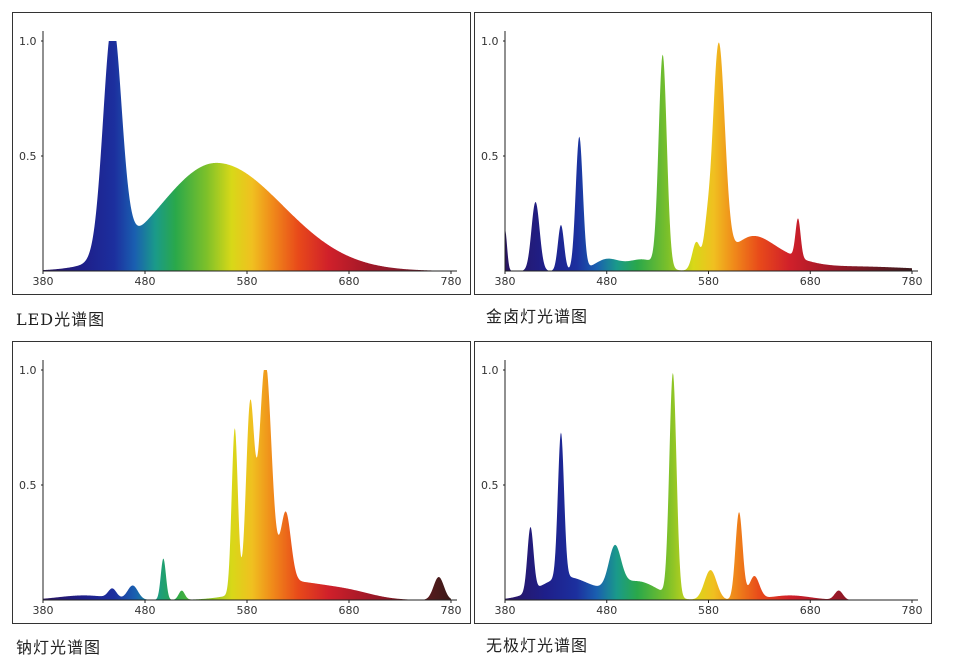  I want to click on chart-title-sodium: 钠灯光谱图, so click(59, 647).